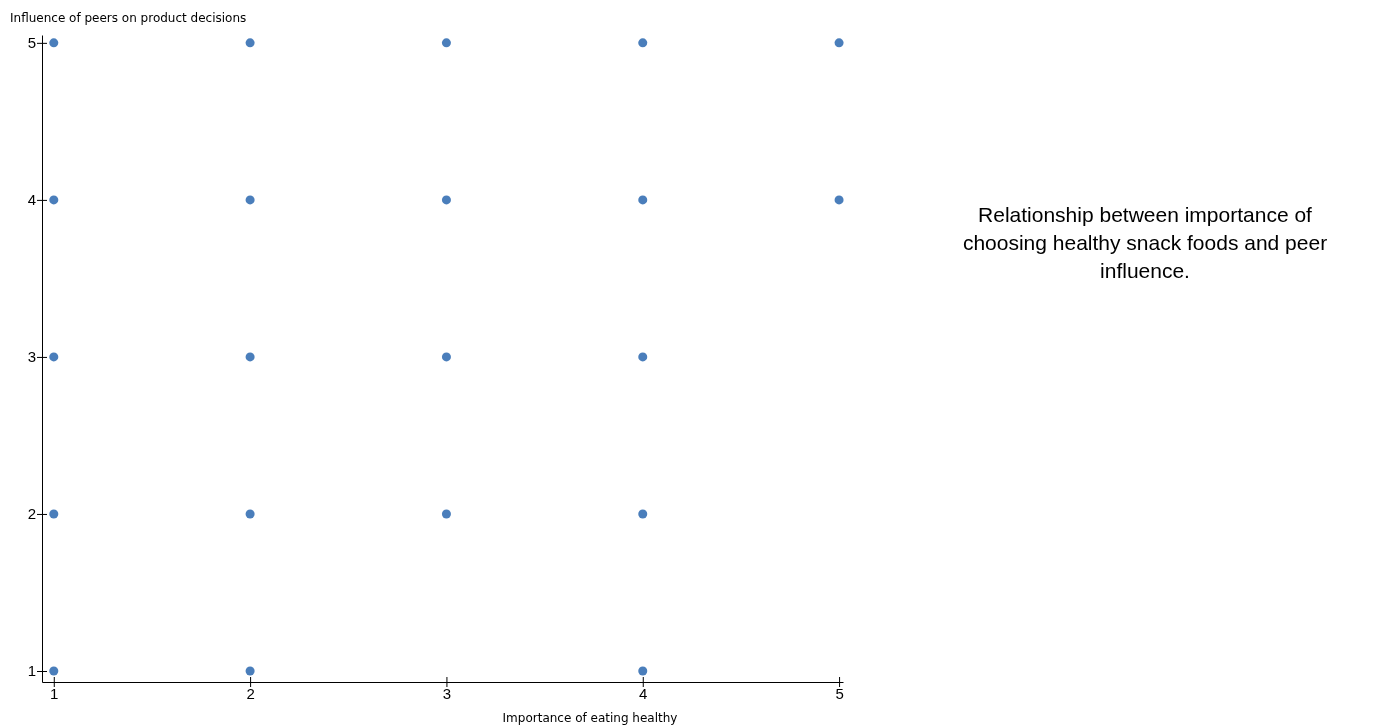  What do you see at coordinates (128, 18) in the screenshot?
I see `y-axis-title: Influence of peers on product decisions` at bounding box center [128, 18].